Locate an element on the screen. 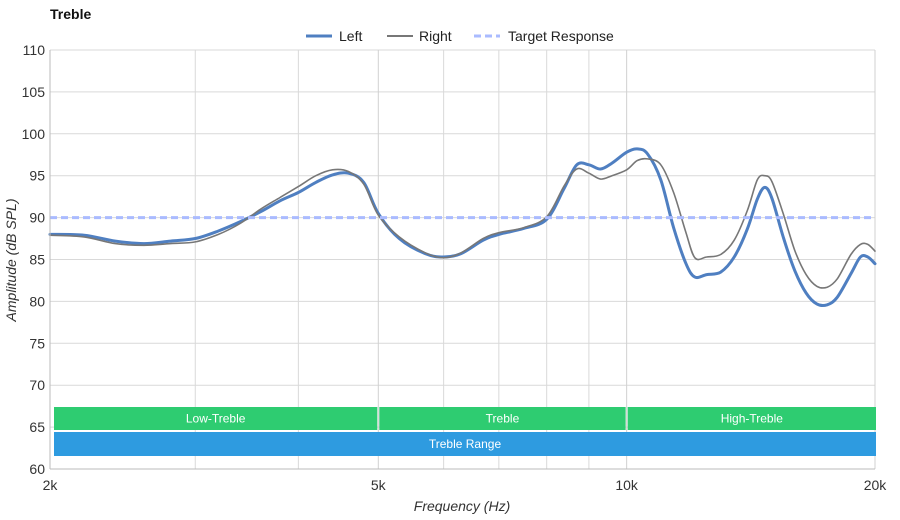  chart-title: Treble is located at coordinates (70, 14).